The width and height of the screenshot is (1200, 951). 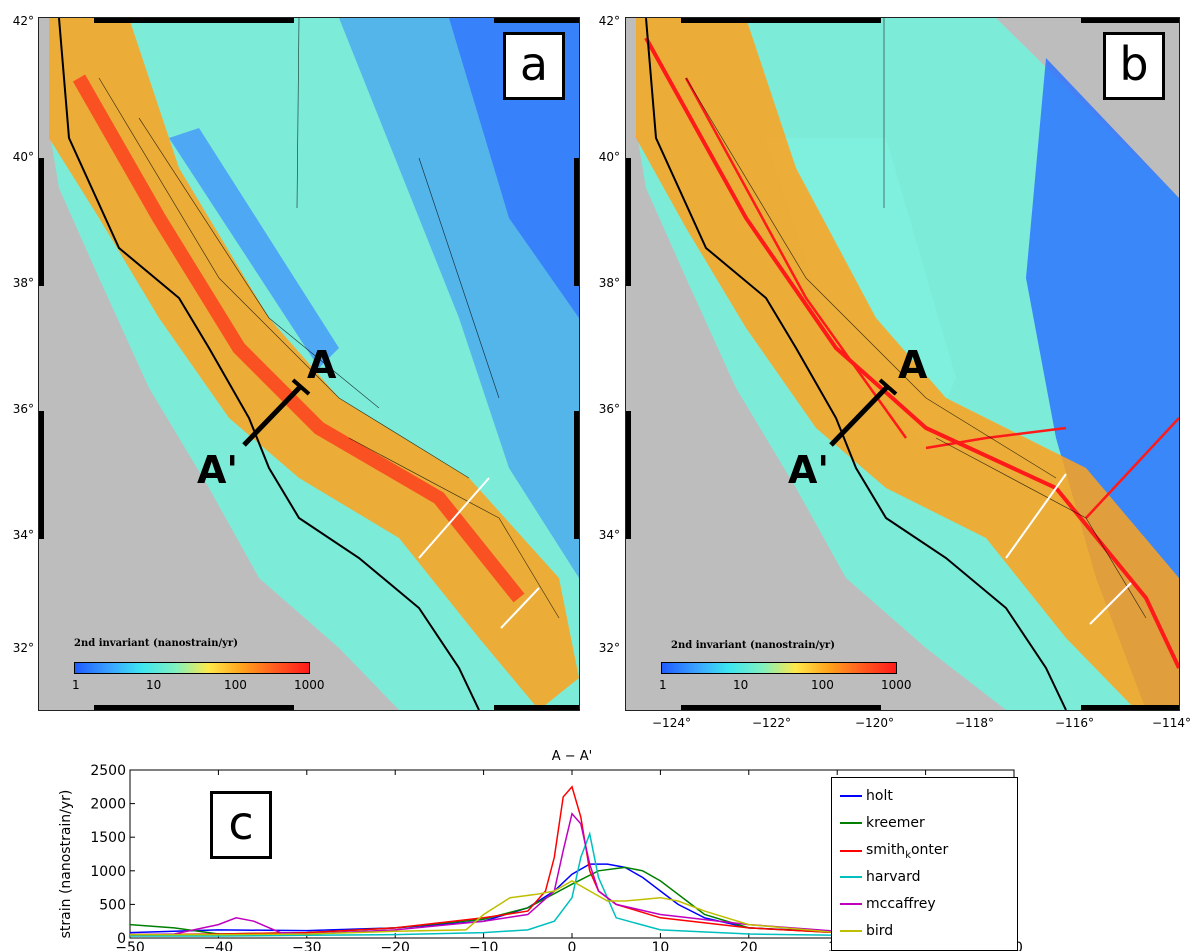 What do you see at coordinates (572, 908) in the screenshot?
I see `series-line-bird` at bounding box center [572, 908].